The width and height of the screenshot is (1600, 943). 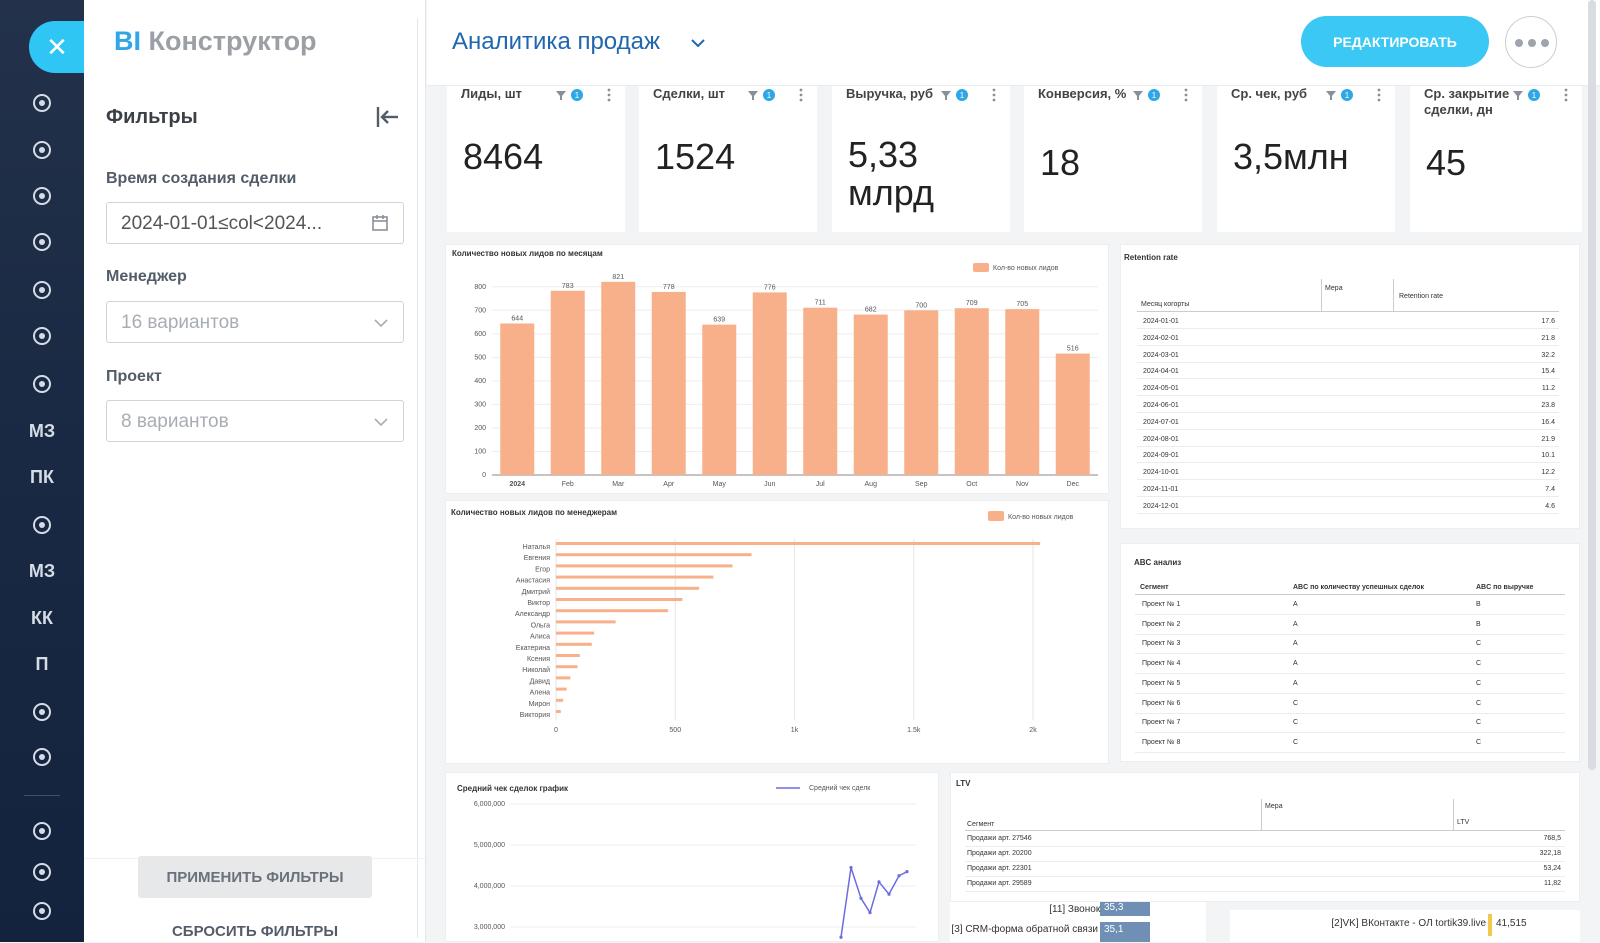 What do you see at coordinates (1348, 405) in the screenshot?
I see `table-row: 2024-06-01 23.8` at bounding box center [1348, 405].